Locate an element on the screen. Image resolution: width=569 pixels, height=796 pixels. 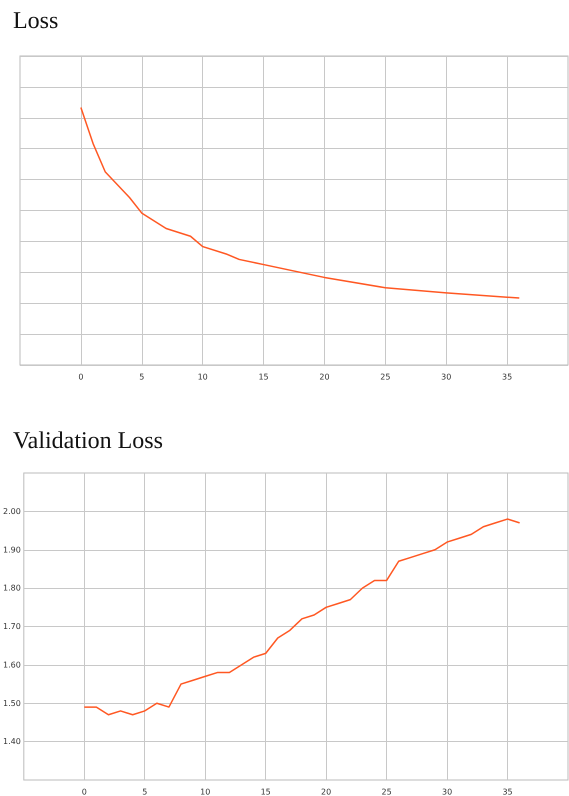
chart-title: Validation Loss is located at coordinates (88, 441).